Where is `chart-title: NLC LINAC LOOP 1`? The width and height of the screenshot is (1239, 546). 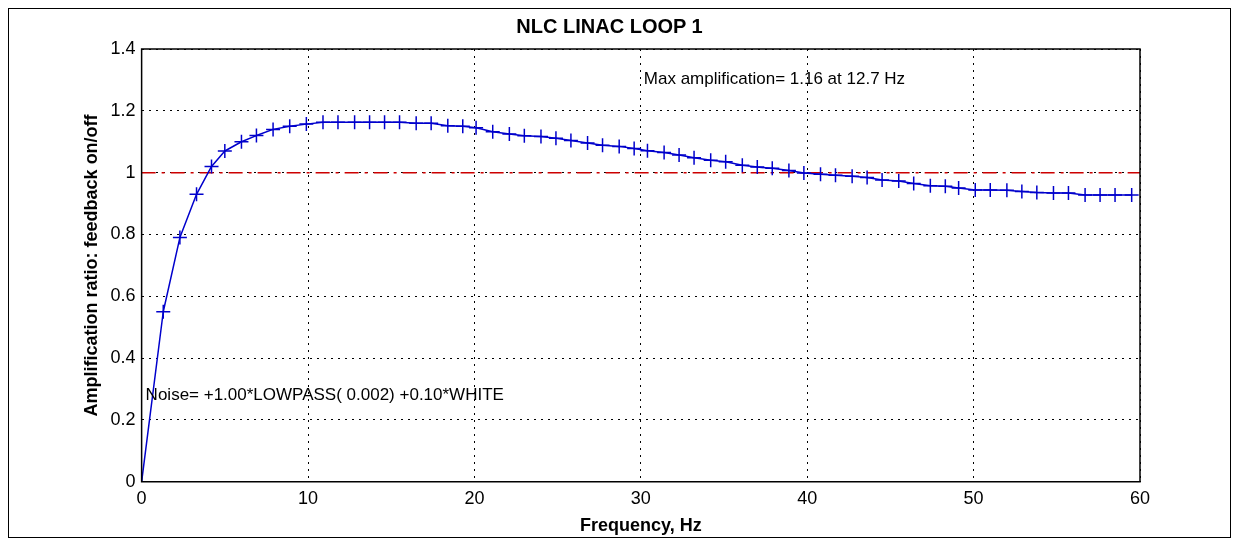 chart-title: NLC LINAC LOOP 1 is located at coordinates (609, 25).